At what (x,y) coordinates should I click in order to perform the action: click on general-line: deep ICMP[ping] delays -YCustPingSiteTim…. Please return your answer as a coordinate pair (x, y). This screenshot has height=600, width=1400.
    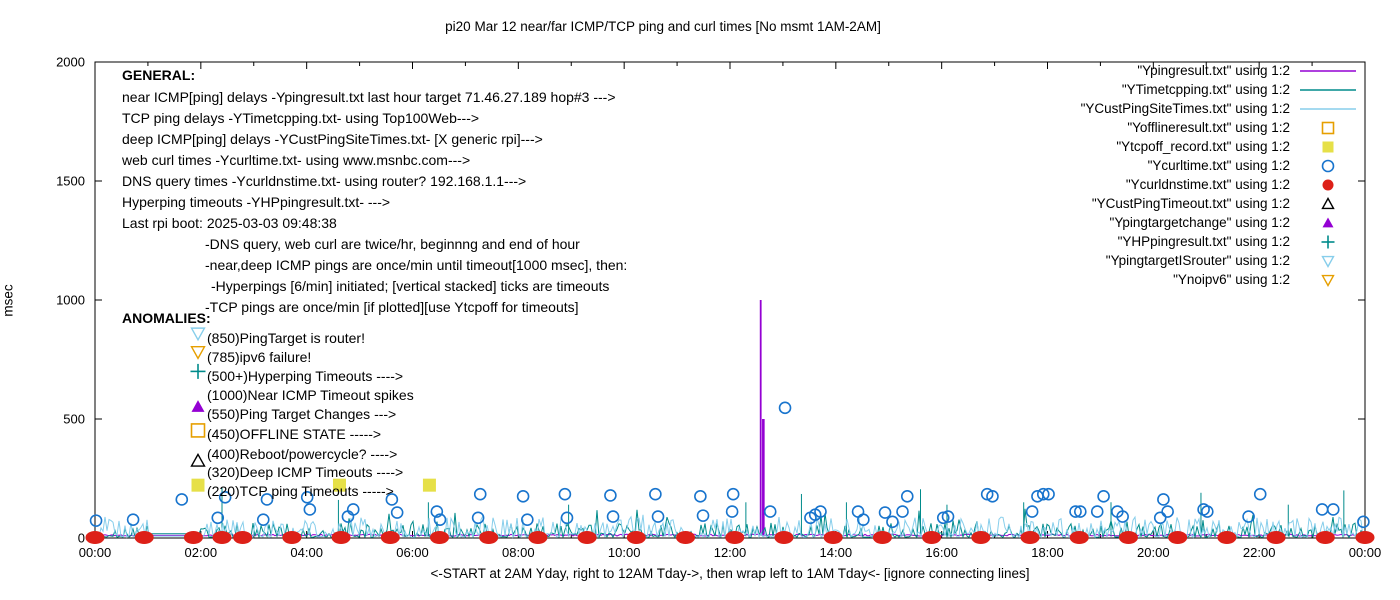
    Looking at the image, I should click on (332, 139).